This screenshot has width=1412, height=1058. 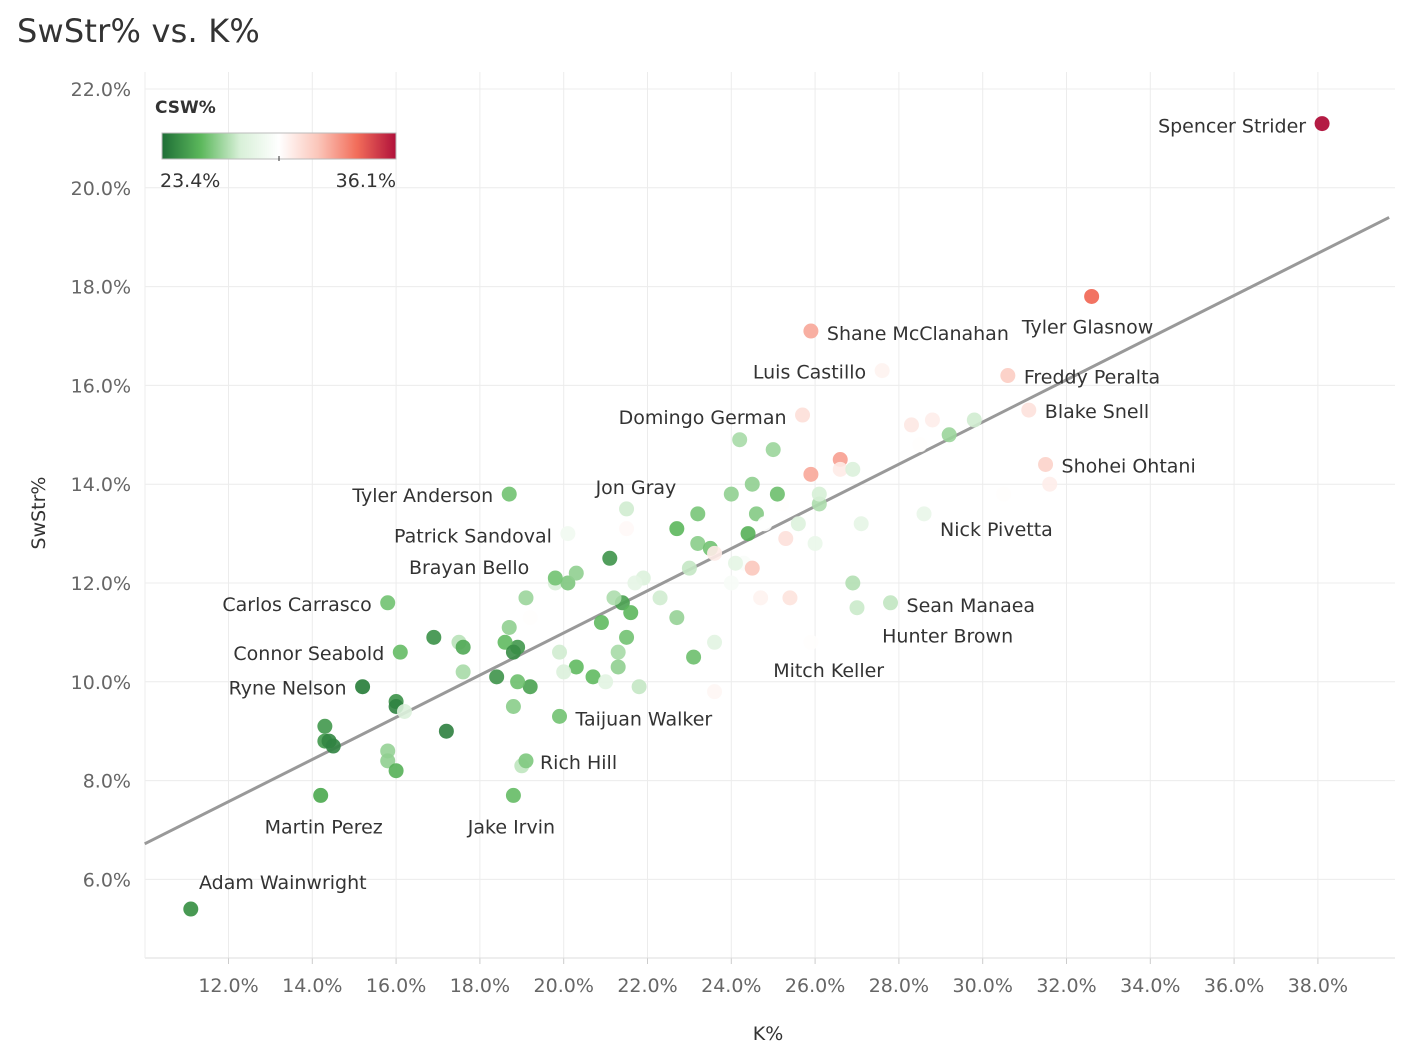 I want to click on point-label: Mitch Keller, so click(x=828, y=671).